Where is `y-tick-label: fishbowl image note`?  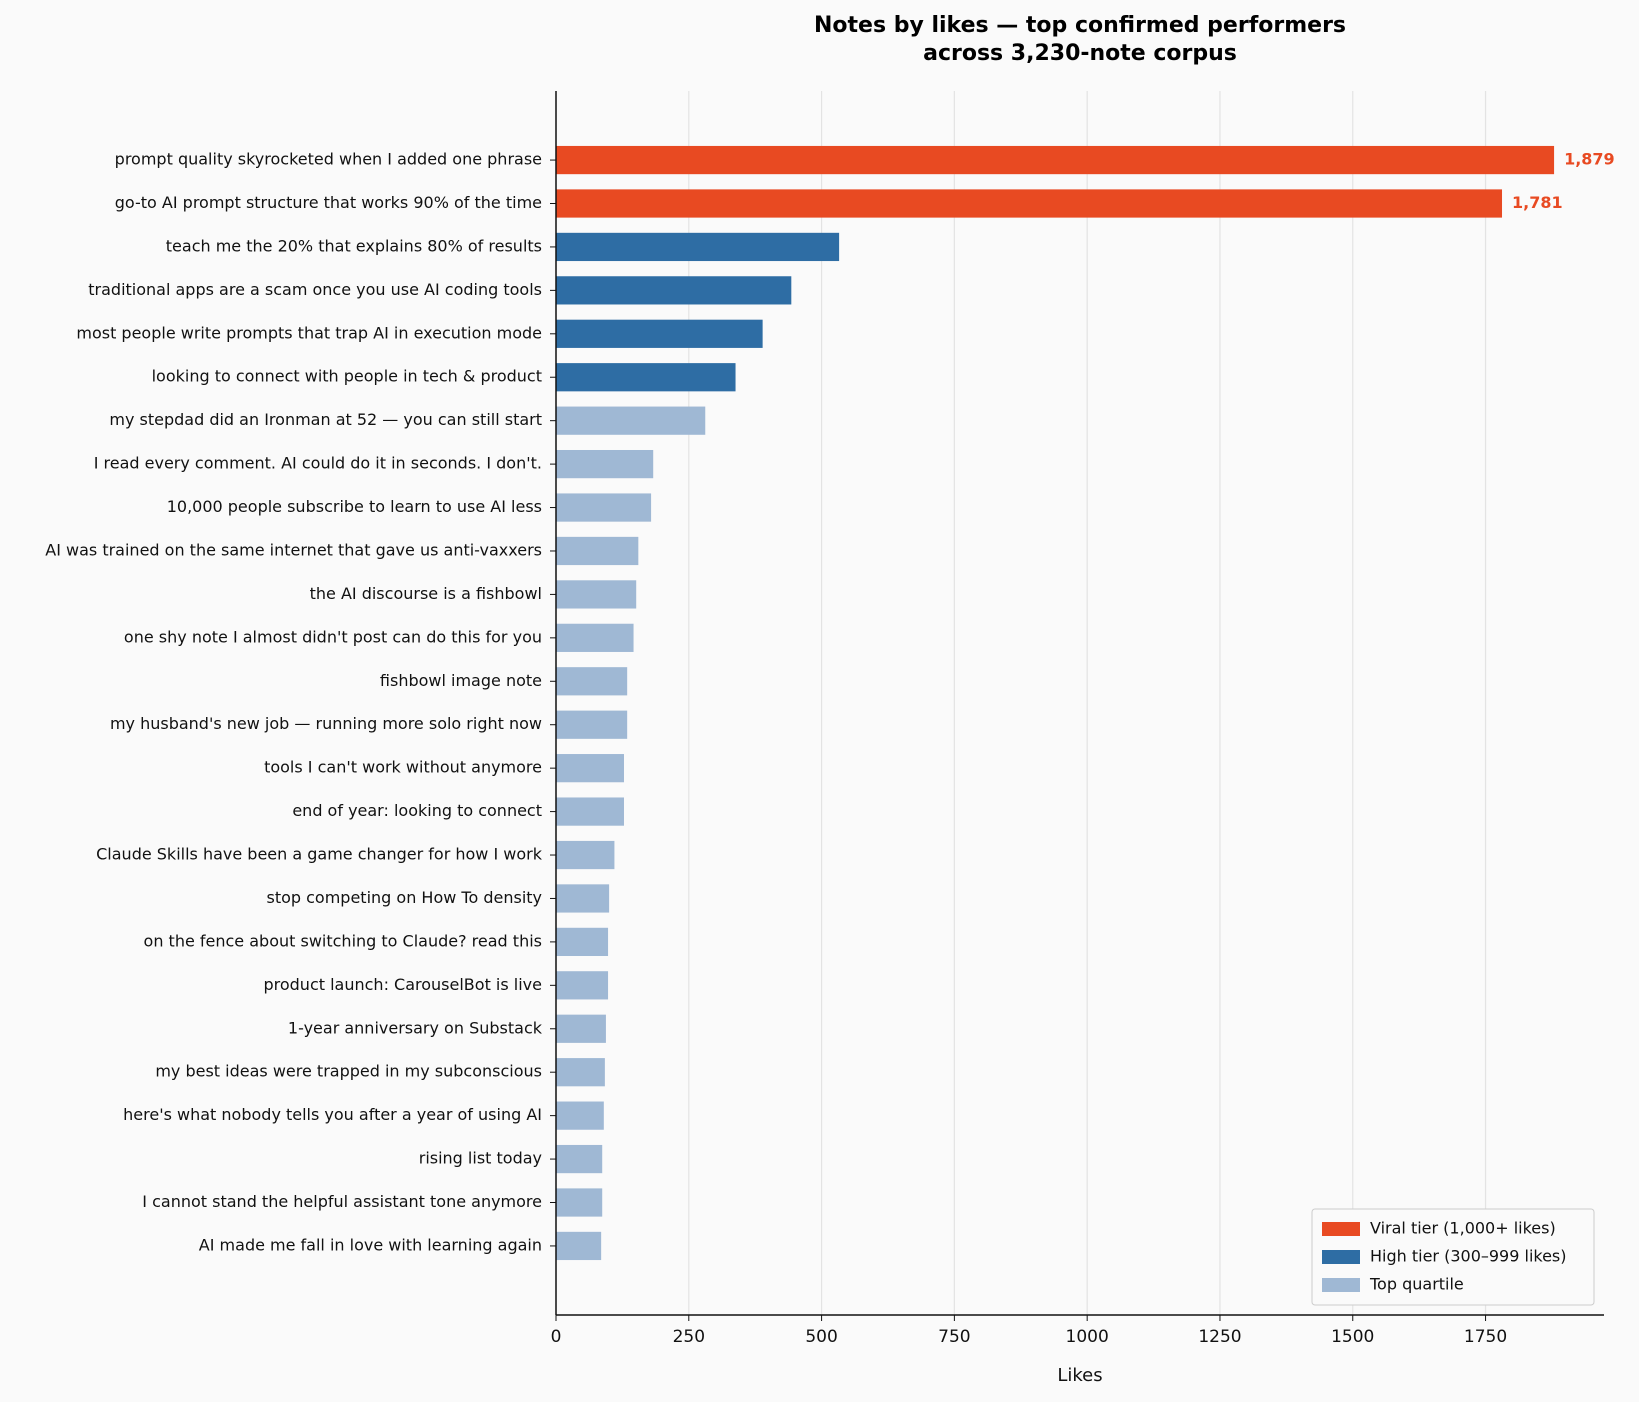 y-tick-label: fishbowl image note is located at coordinates (461, 680).